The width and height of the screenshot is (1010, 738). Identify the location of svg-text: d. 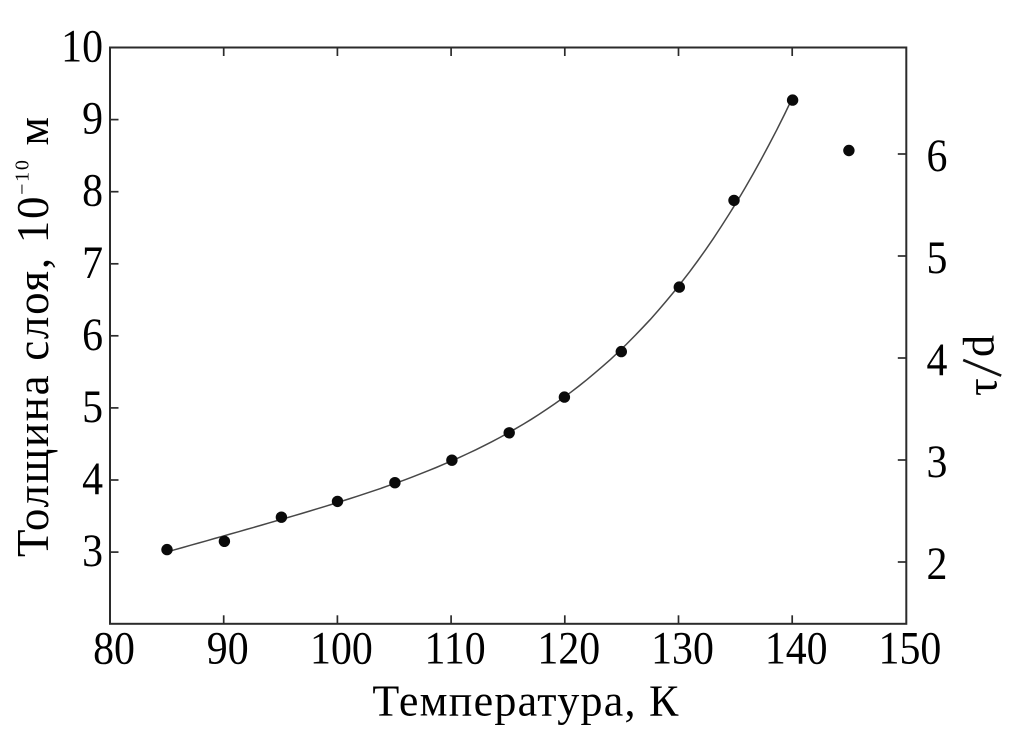
(979, 346).